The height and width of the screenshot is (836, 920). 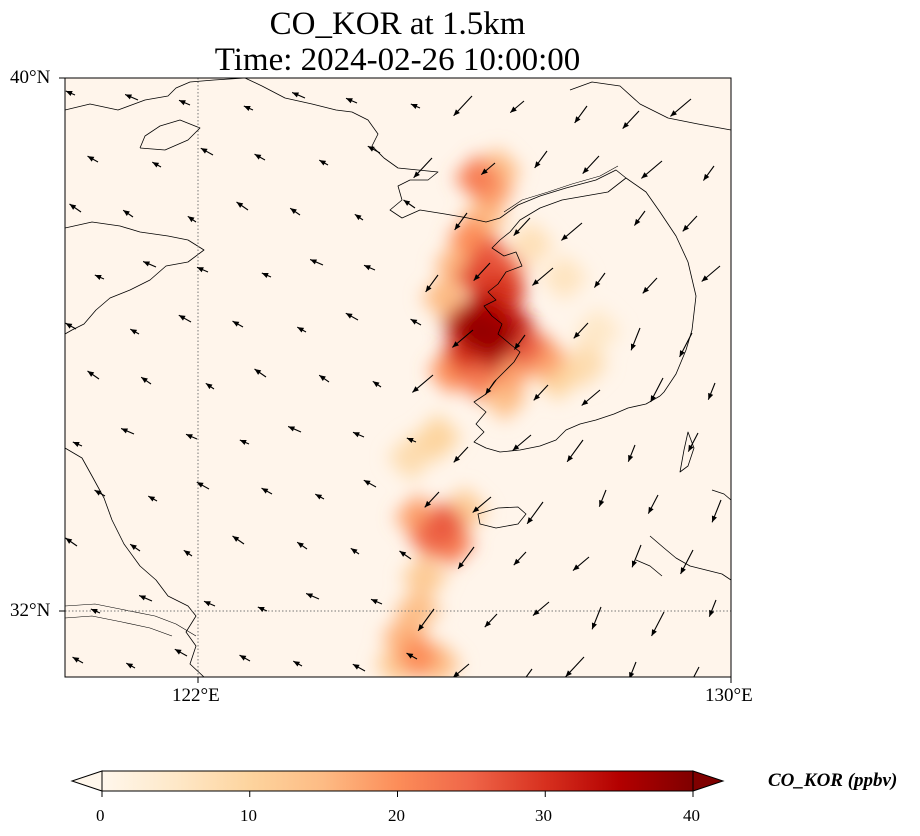 What do you see at coordinates (100, 815) in the screenshot?
I see `colorbar-tick-label: 0` at bounding box center [100, 815].